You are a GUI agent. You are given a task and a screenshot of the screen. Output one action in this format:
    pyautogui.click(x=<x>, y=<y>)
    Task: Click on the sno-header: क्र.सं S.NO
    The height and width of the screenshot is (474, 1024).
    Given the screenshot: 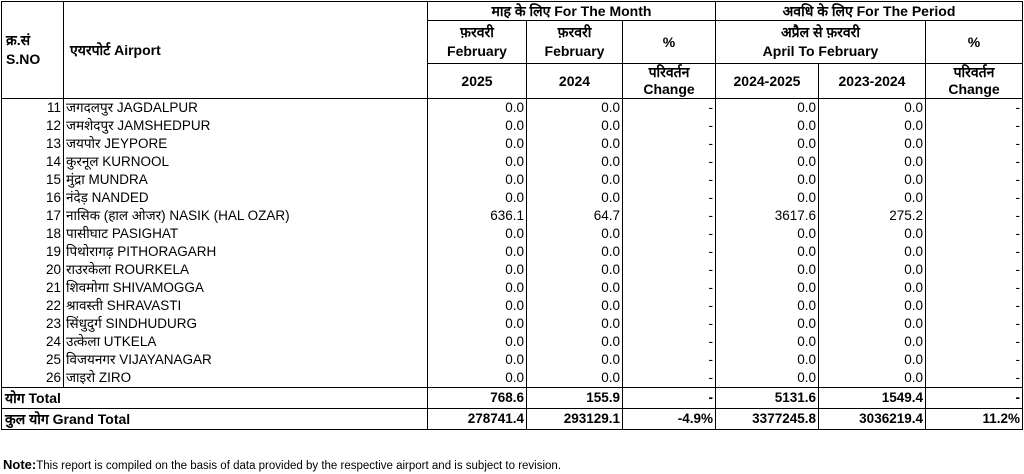 What is the action you would take?
    pyautogui.click(x=32, y=50)
    